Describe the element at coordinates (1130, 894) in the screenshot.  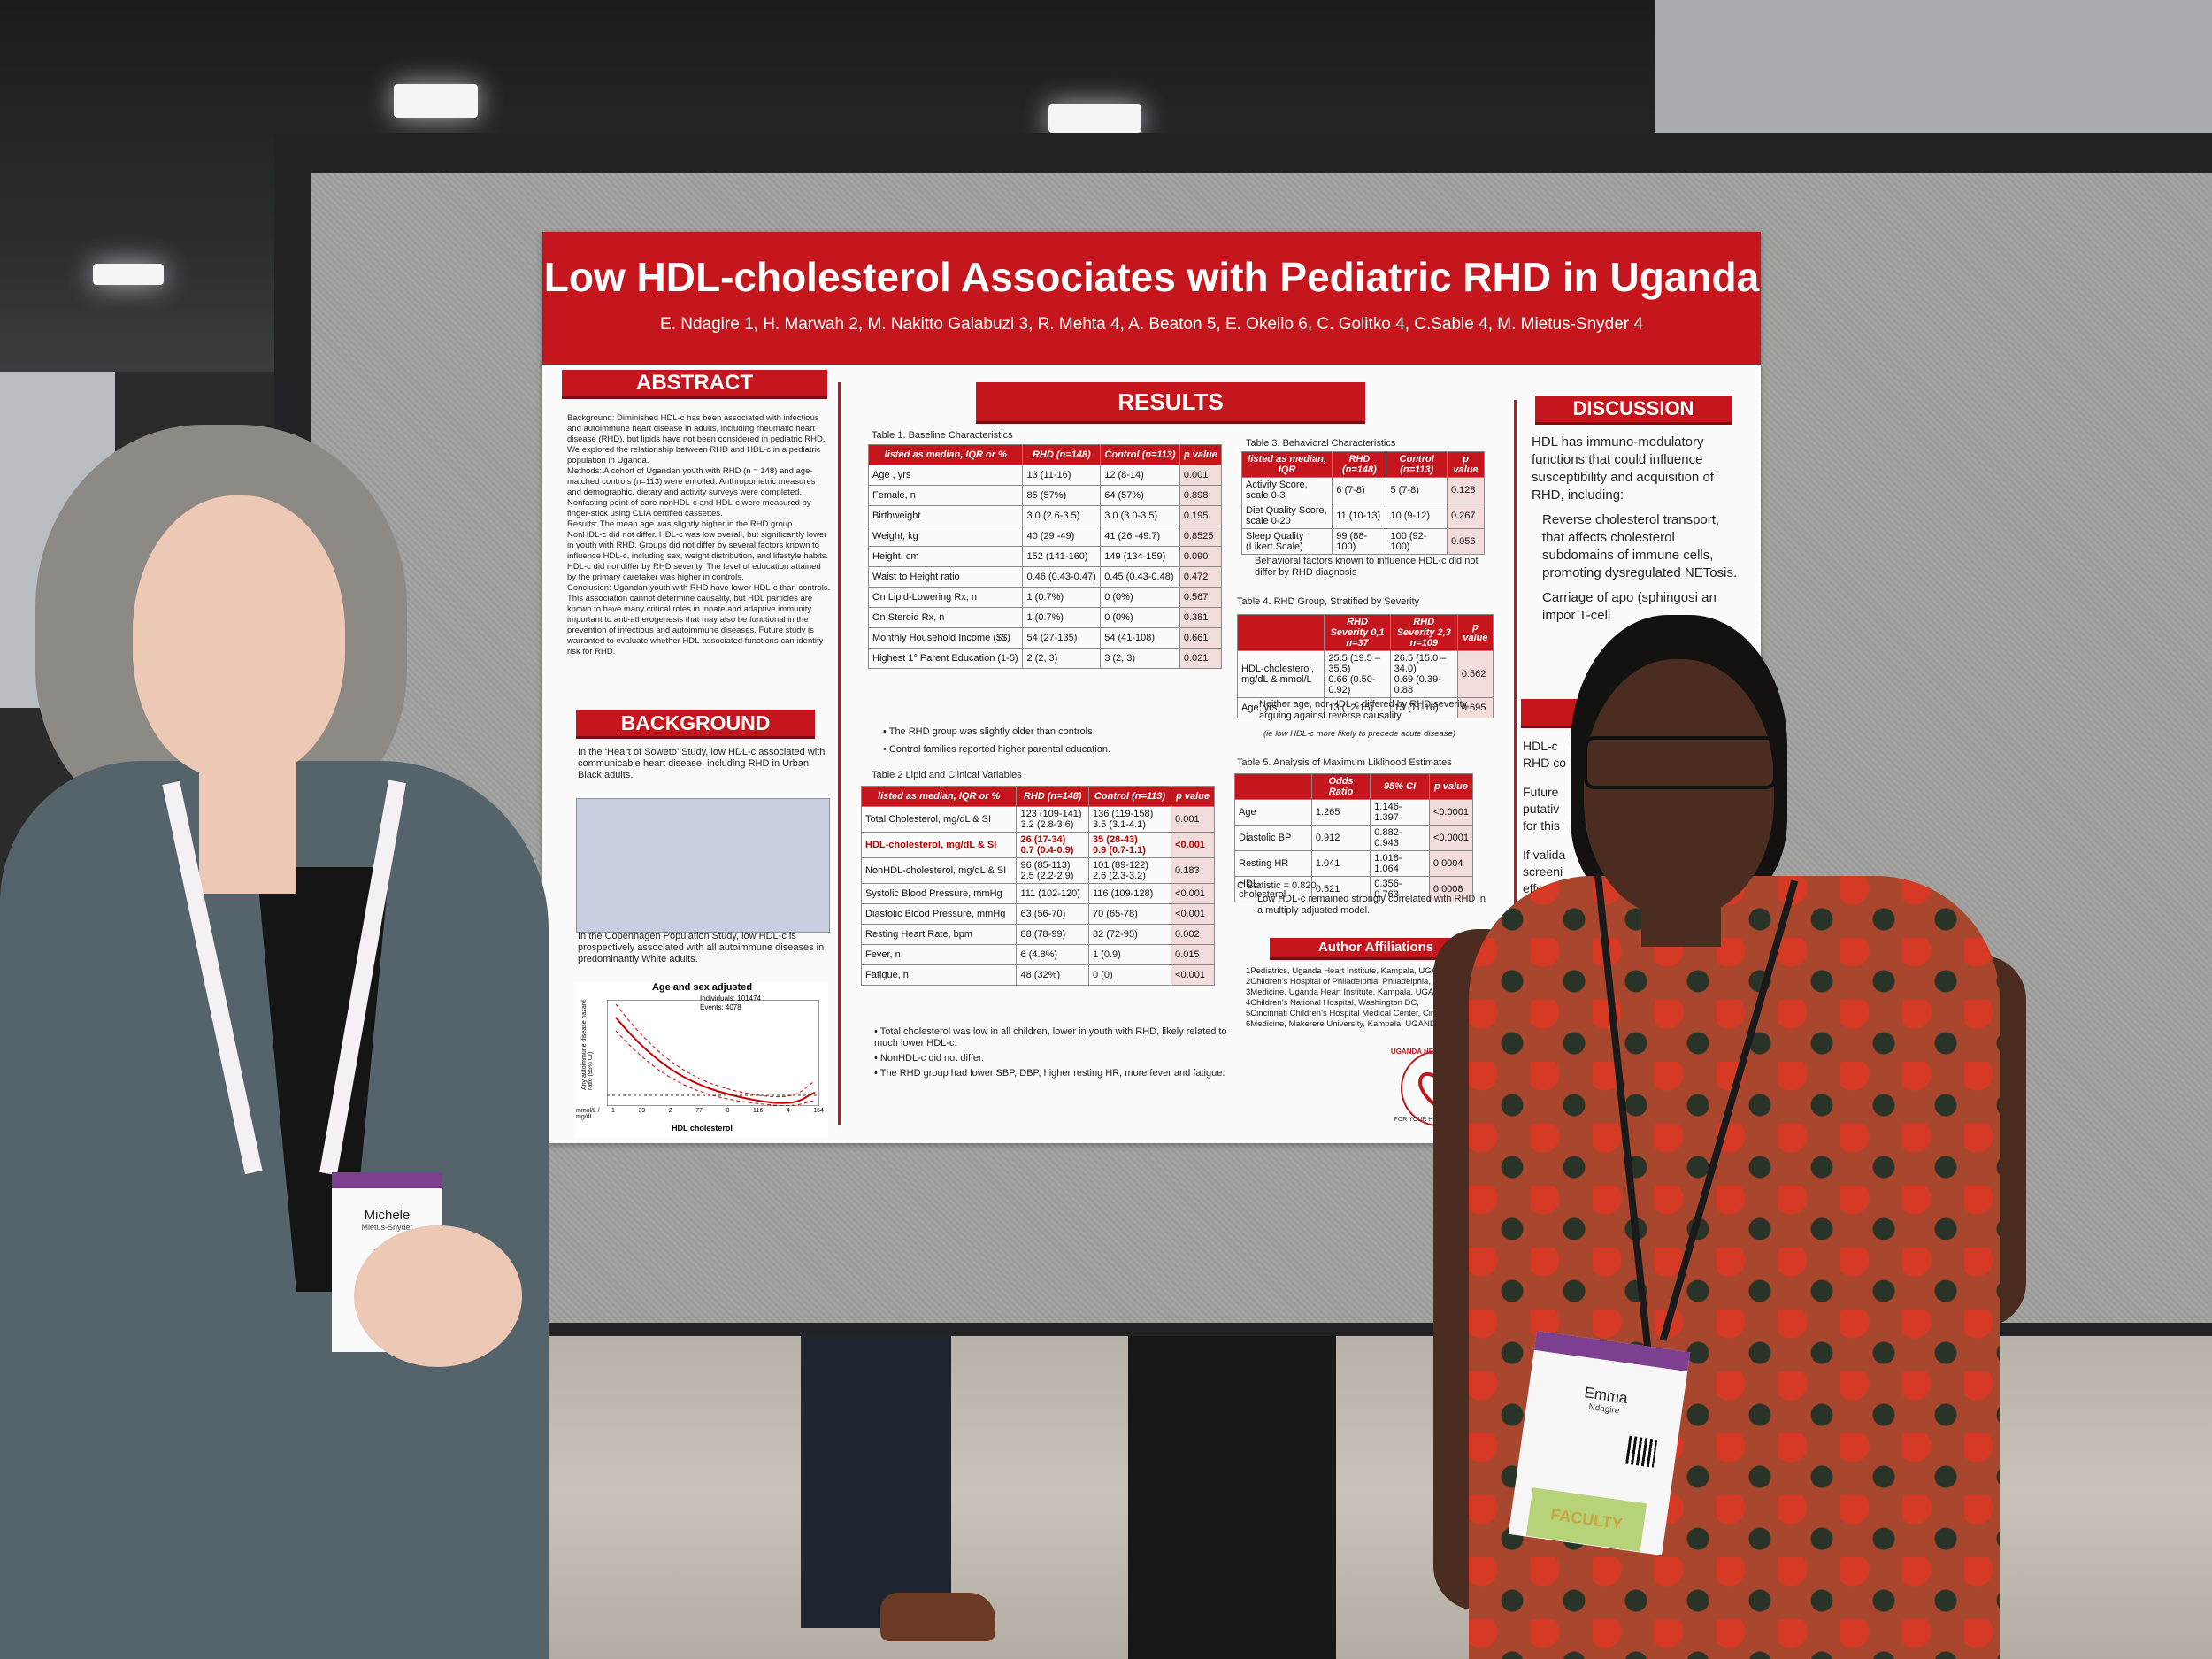
I see `table-cell: 116 (109-128)` at that location.